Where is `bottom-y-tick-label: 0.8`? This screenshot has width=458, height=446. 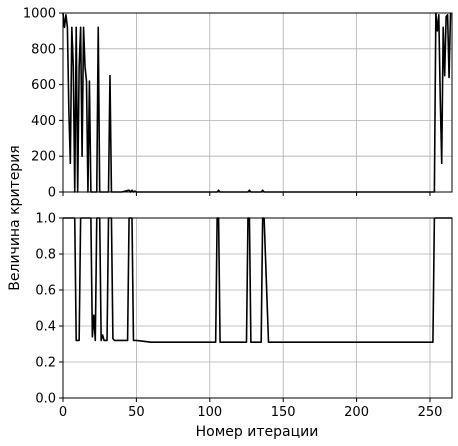
bottom-y-tick-label: 0.8 is located at coordinates (45, 255).